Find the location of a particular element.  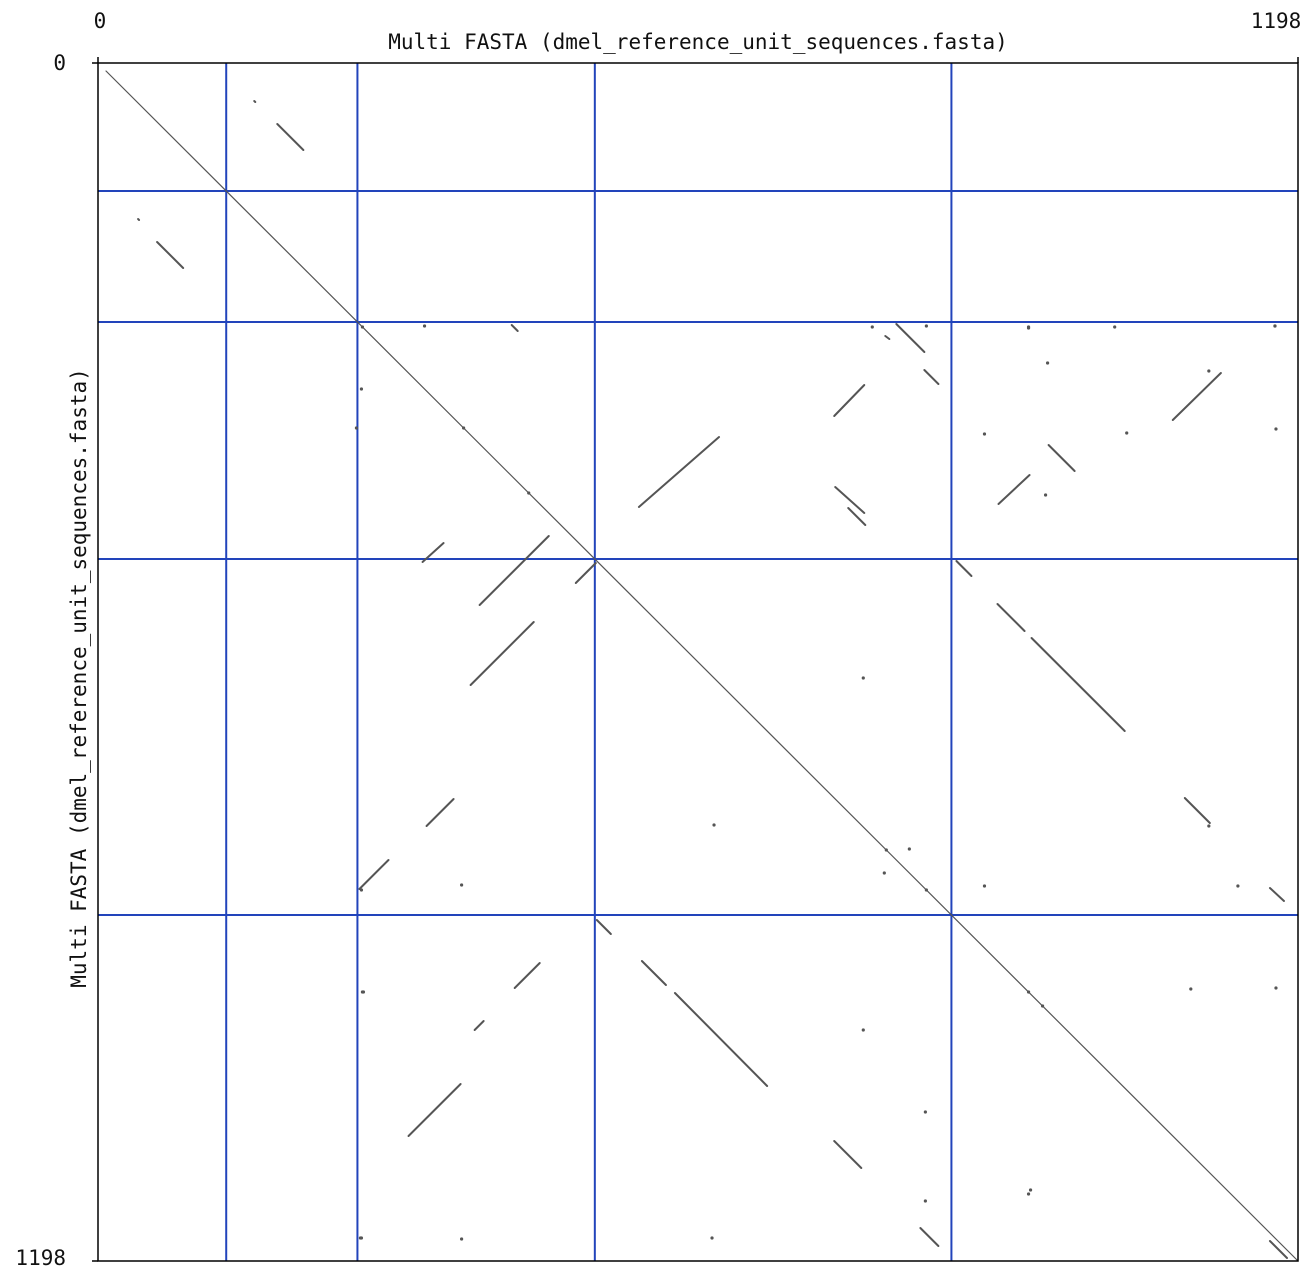

x-tick-label-start: 0 is located at coordinates (100, 21).